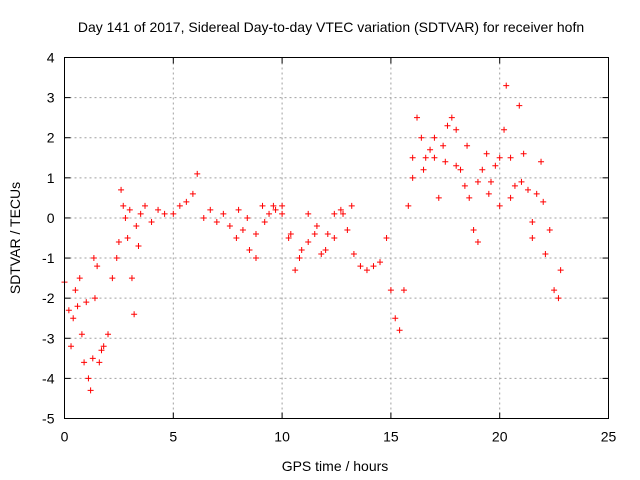 Image resolution: width=640 pixels, height=480 pixels. Describe the element at coordinates (51, 218) in the screenshot. I see `y-tick-label: 0` at that location.